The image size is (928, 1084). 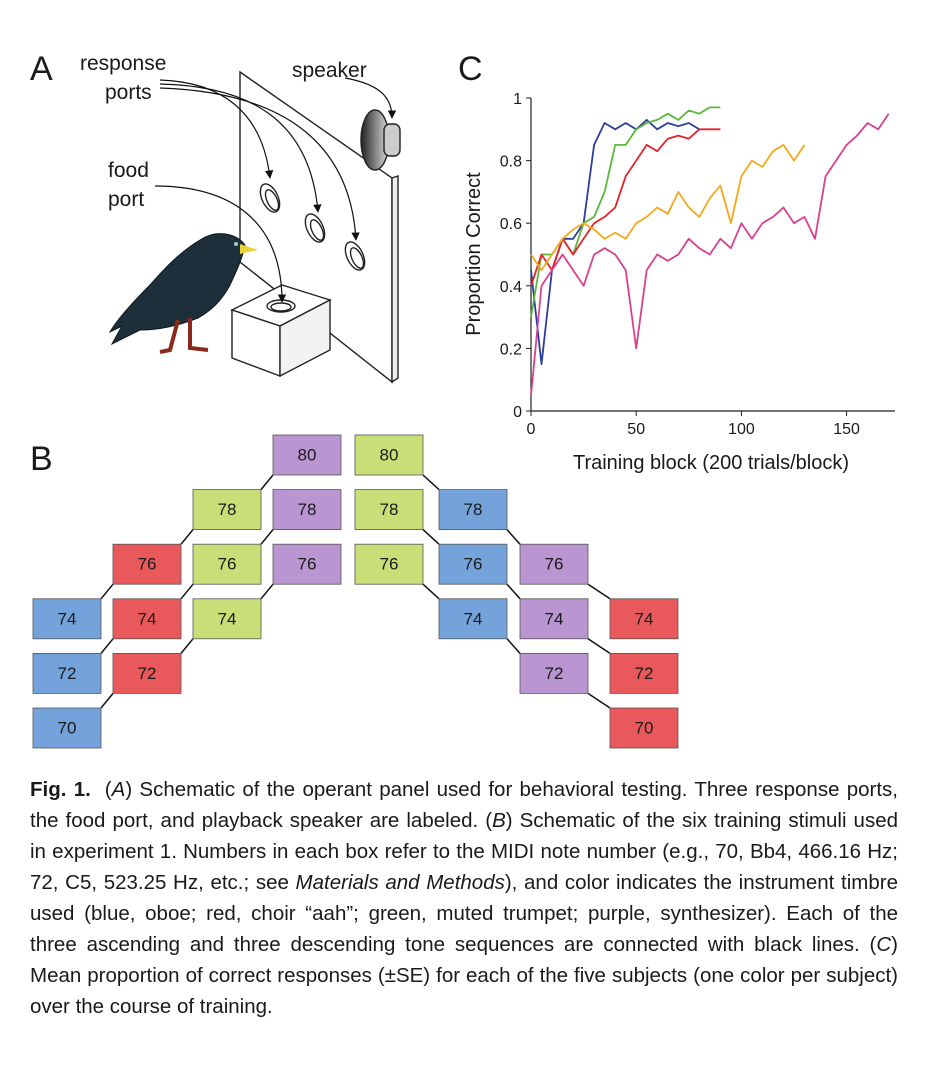 What do you see at coordinates (470, 69) in the screenshot?
I see `panel-label: C` at bounding box center [470, 69].